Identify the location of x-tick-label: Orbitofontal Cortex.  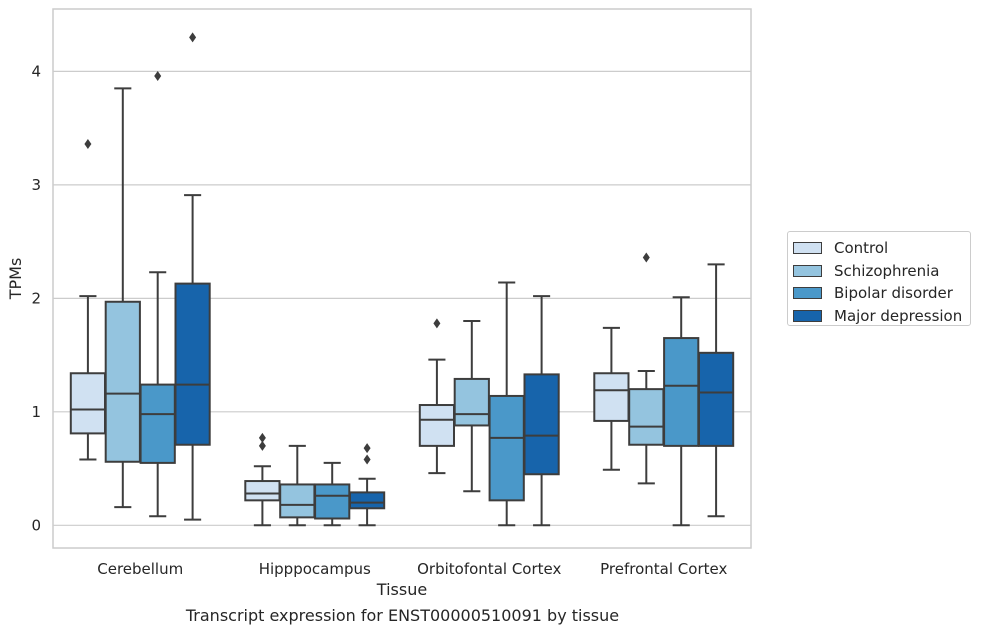
(489, 569).